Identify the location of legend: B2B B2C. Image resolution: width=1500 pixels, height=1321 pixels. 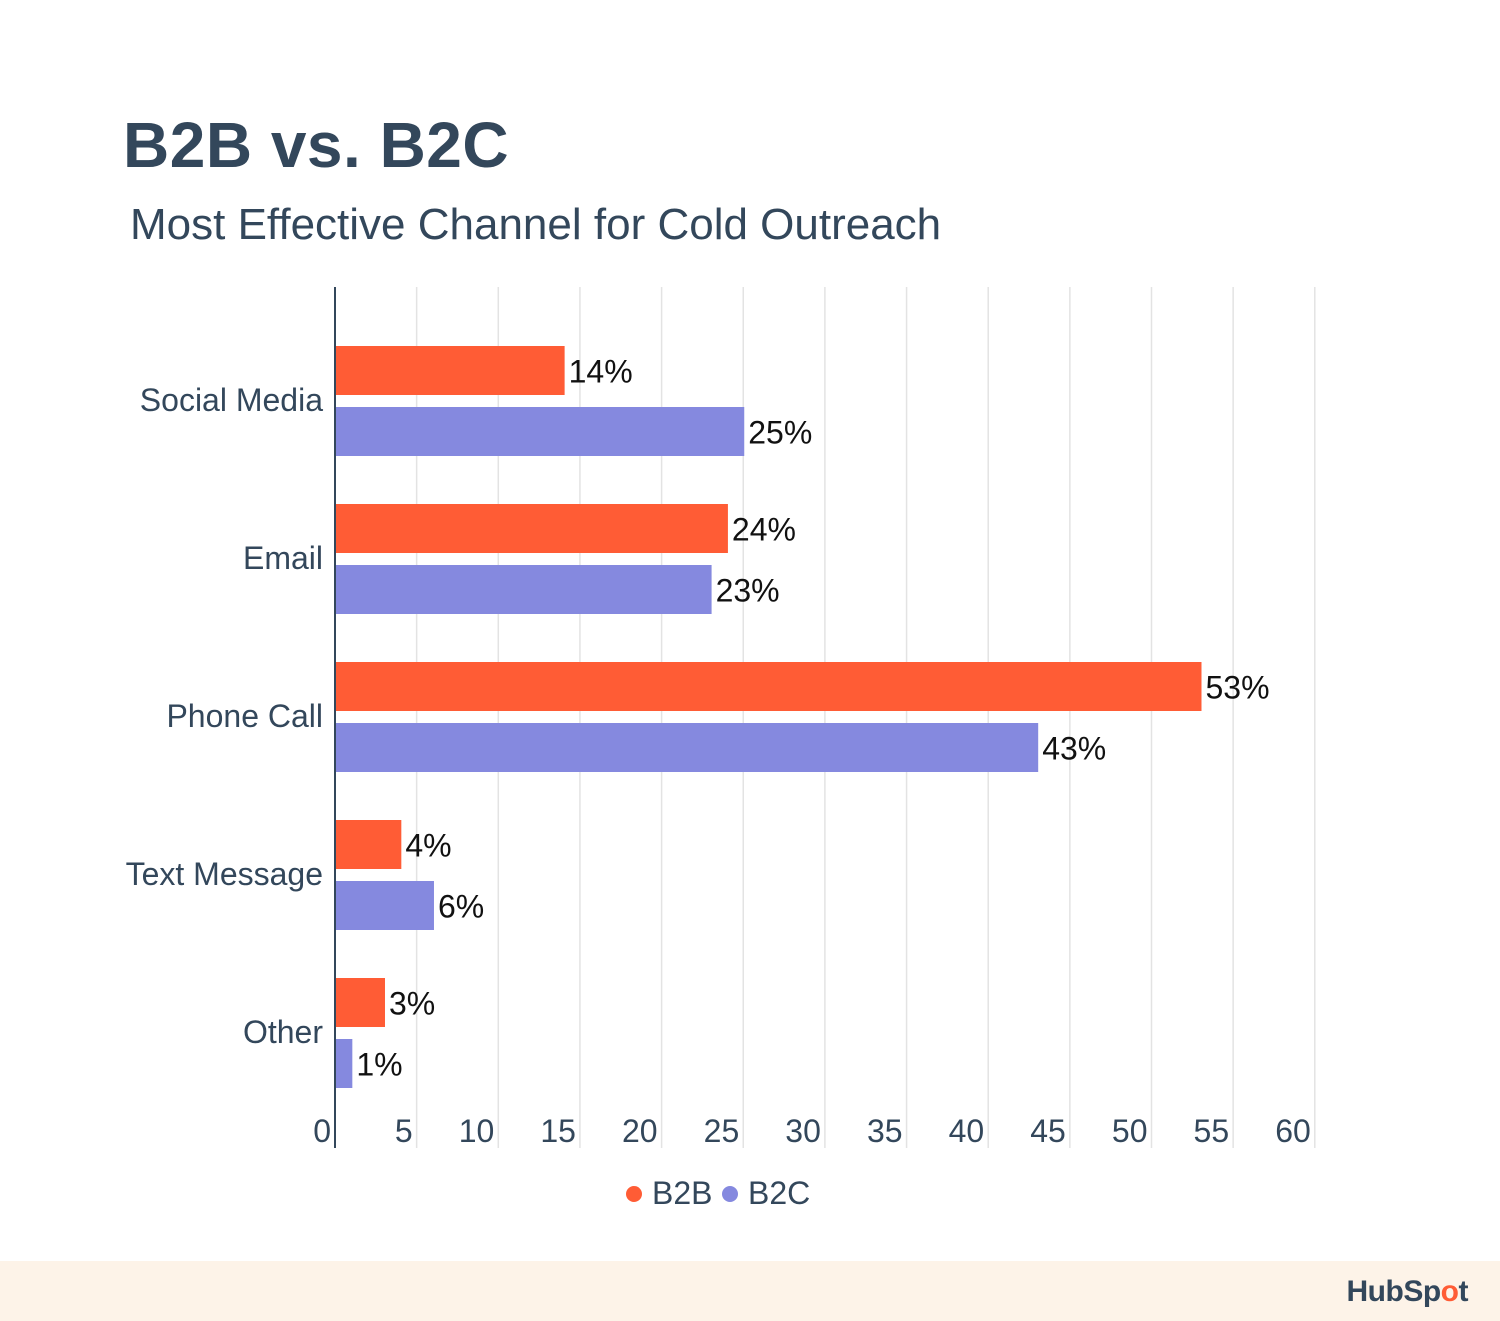
(718, 1193).